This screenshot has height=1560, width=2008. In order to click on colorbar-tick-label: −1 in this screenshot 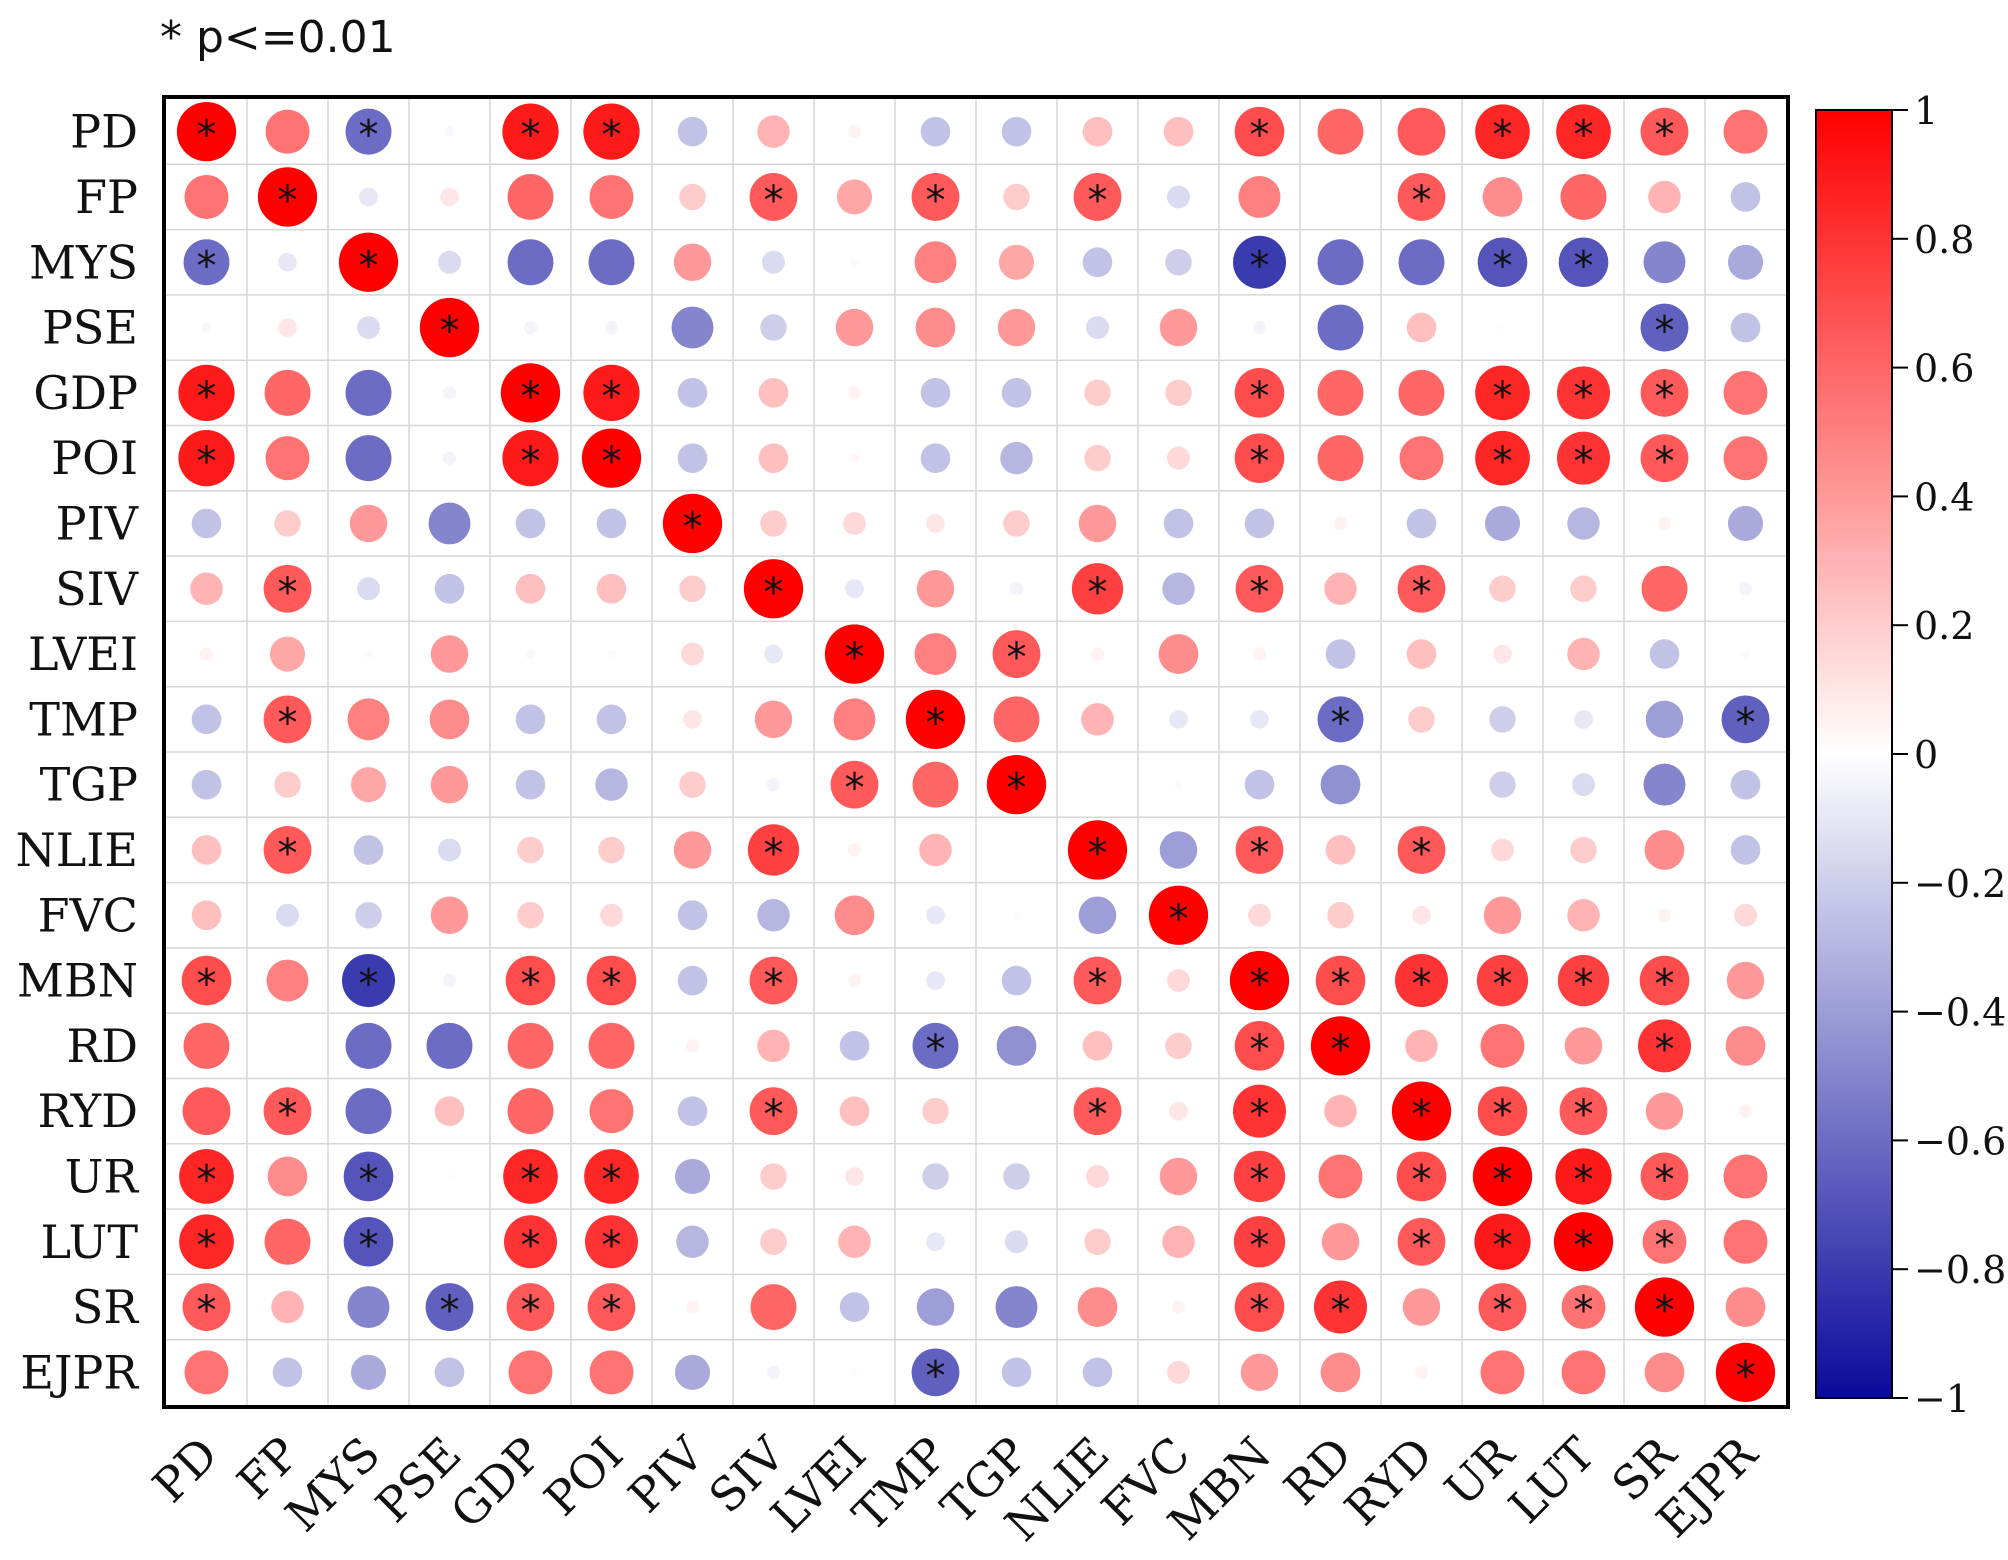, I will do `click(1942, 1399)`.